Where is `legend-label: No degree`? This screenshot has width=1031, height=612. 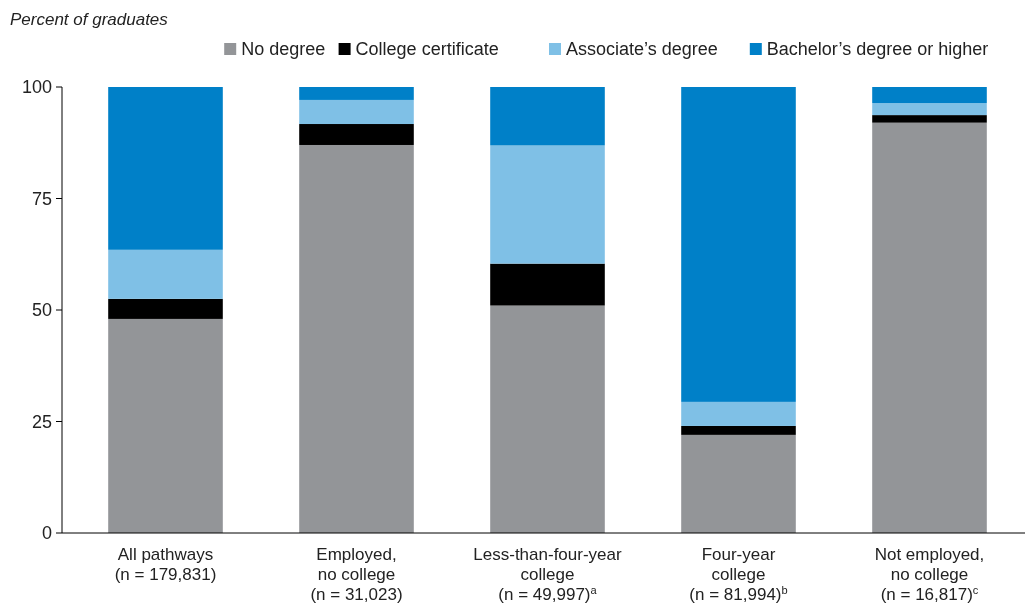 legend-label: No degree is located at coordinates (283, 49).